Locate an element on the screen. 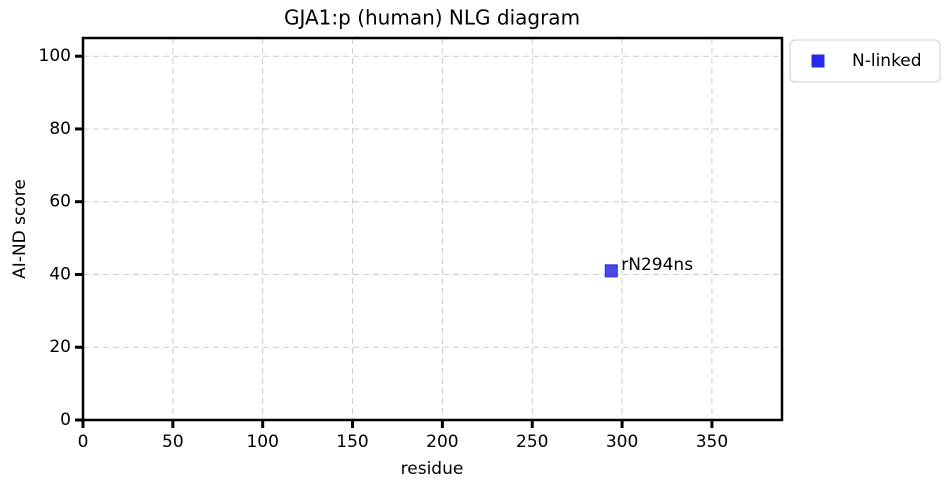  y-tick-label: 40 is located at coordinates (60, 274).